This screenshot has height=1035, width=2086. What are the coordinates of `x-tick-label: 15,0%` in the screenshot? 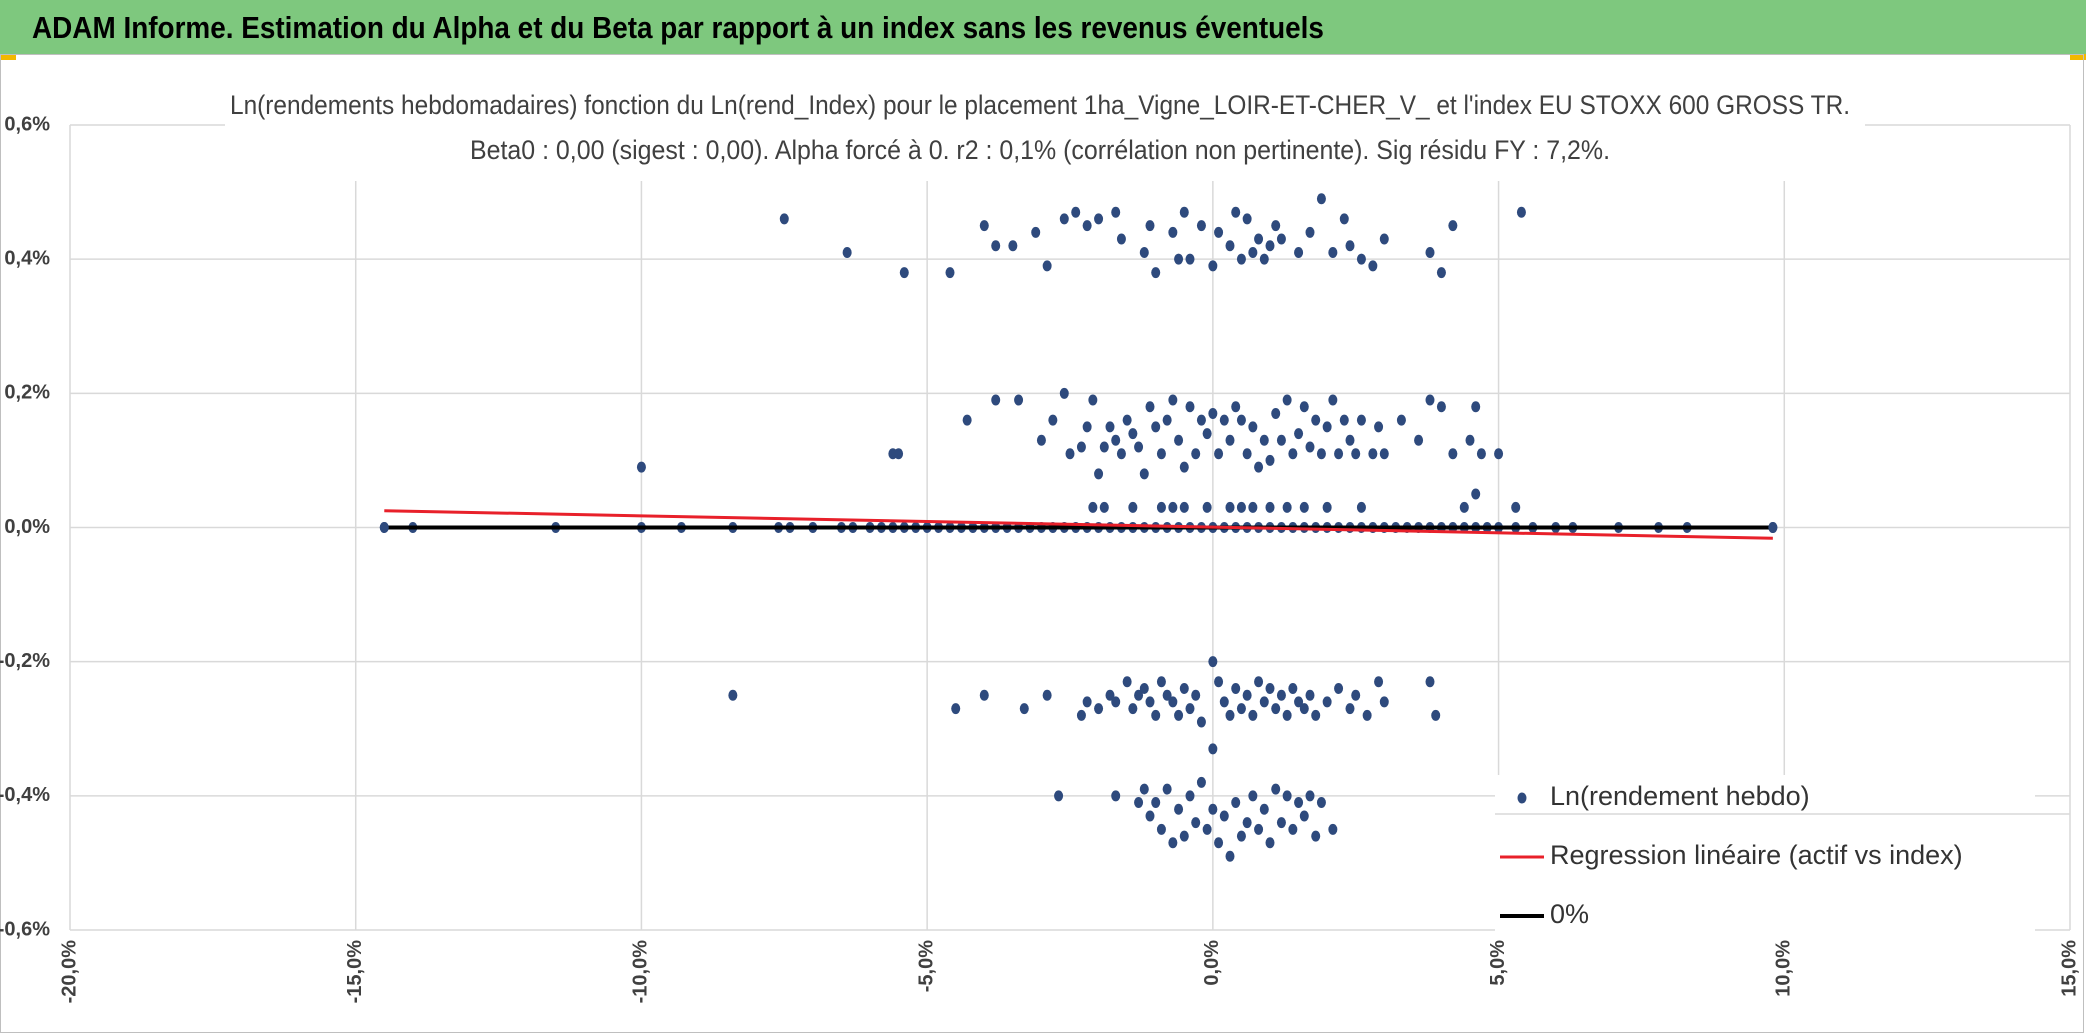 It's located at (2069, 968).